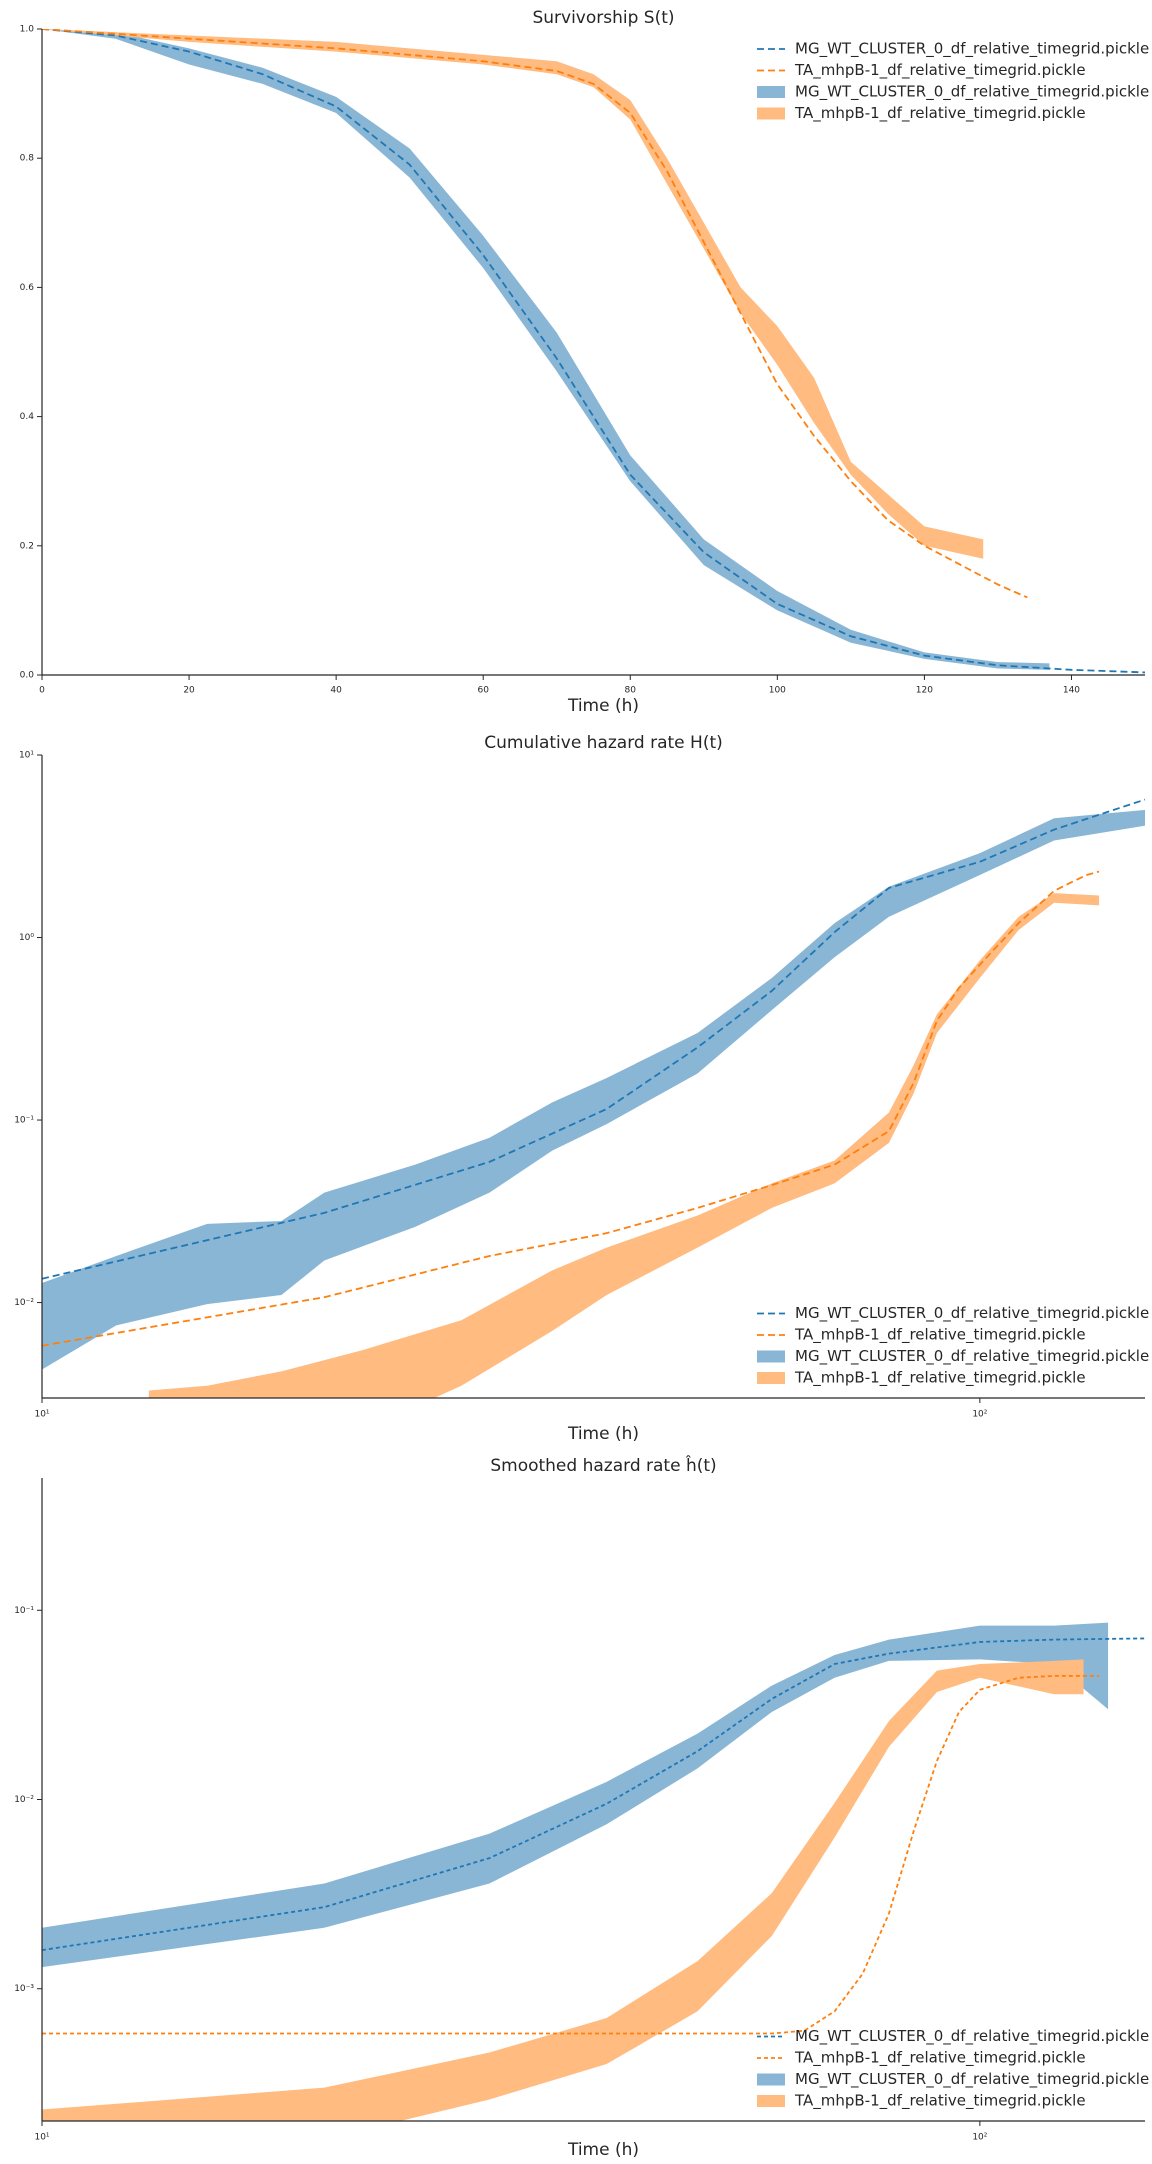 The height and width of the screenshot is (2164, 1152). What do you see at coordinates (27, 288) in the screenshot?
I see `y-tick-label: 0.6` at bounding box center [27, 288].